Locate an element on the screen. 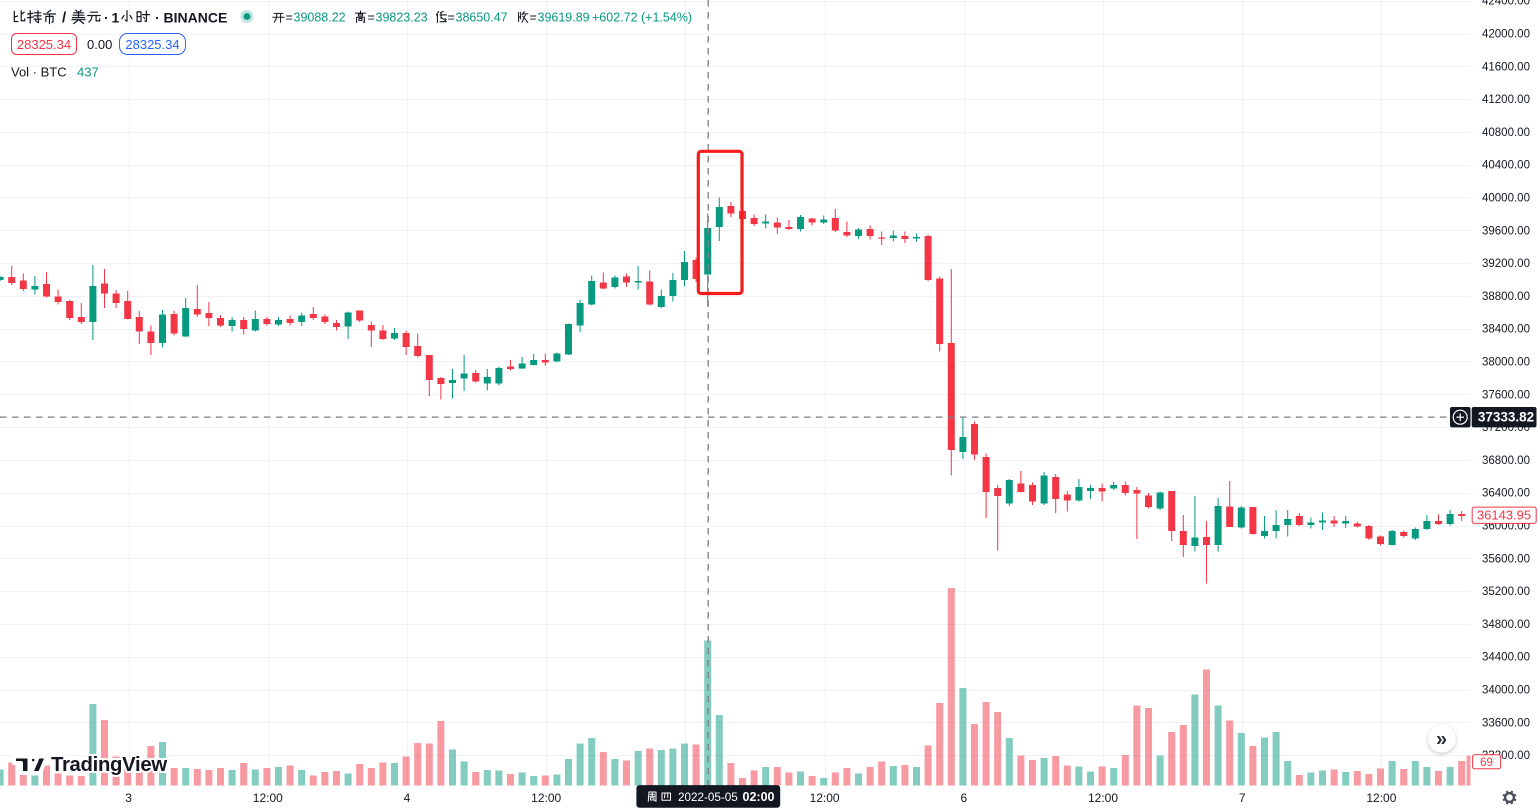  svg-text: 39600.00 is located at coordinates (1506, 231).